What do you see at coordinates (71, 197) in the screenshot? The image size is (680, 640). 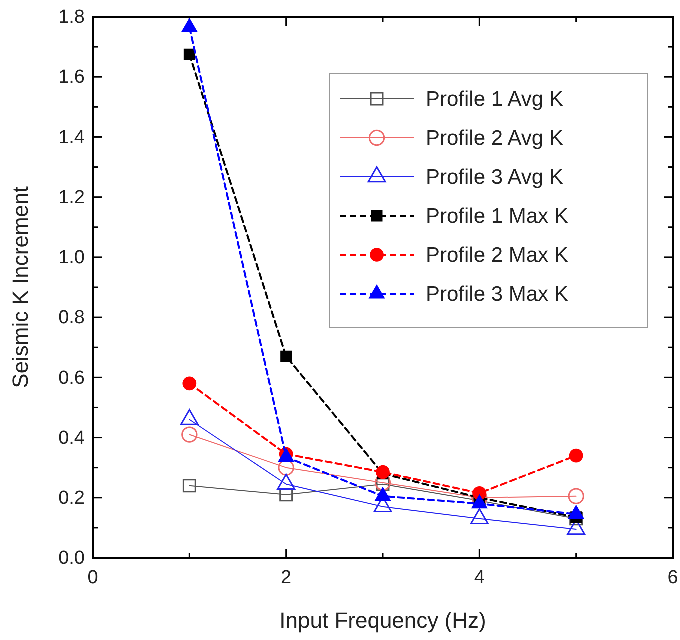 I see `y-tick-label: 1.2` at bounding box center [71, 197].